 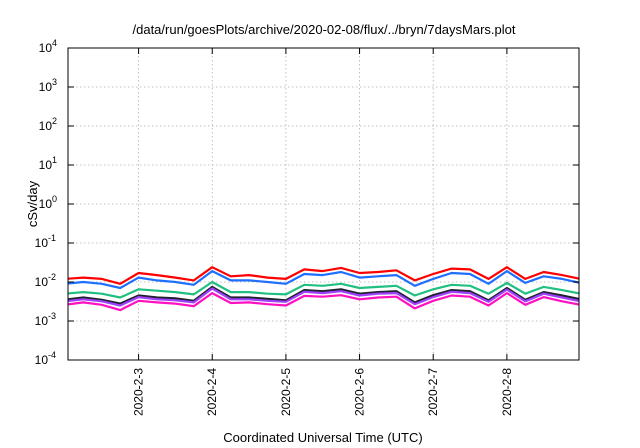 I want to click on y-tick-label: 10 1, so click(x=48, y=163).